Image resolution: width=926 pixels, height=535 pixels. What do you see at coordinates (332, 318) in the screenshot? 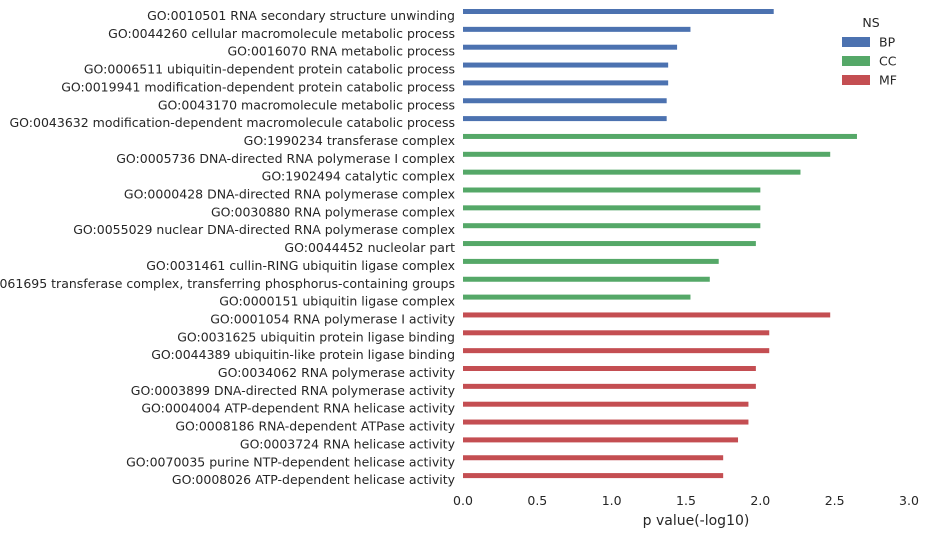
I see `category-label: GO:0001054 RNA polymerase I activity` at bounding box center [332, 318].